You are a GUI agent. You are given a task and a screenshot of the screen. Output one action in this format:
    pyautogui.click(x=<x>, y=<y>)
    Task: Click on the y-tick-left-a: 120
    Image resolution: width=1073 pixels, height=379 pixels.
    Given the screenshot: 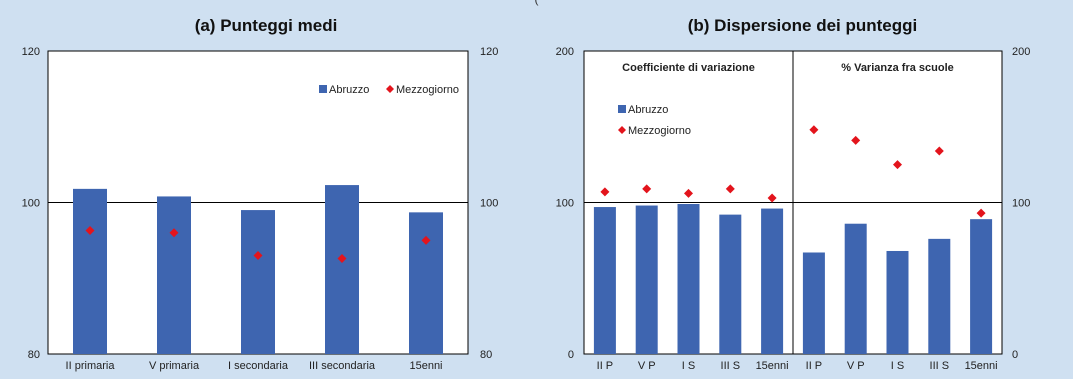 What is the action you would take?
    pyautogui.click(x=31, y=52)
    